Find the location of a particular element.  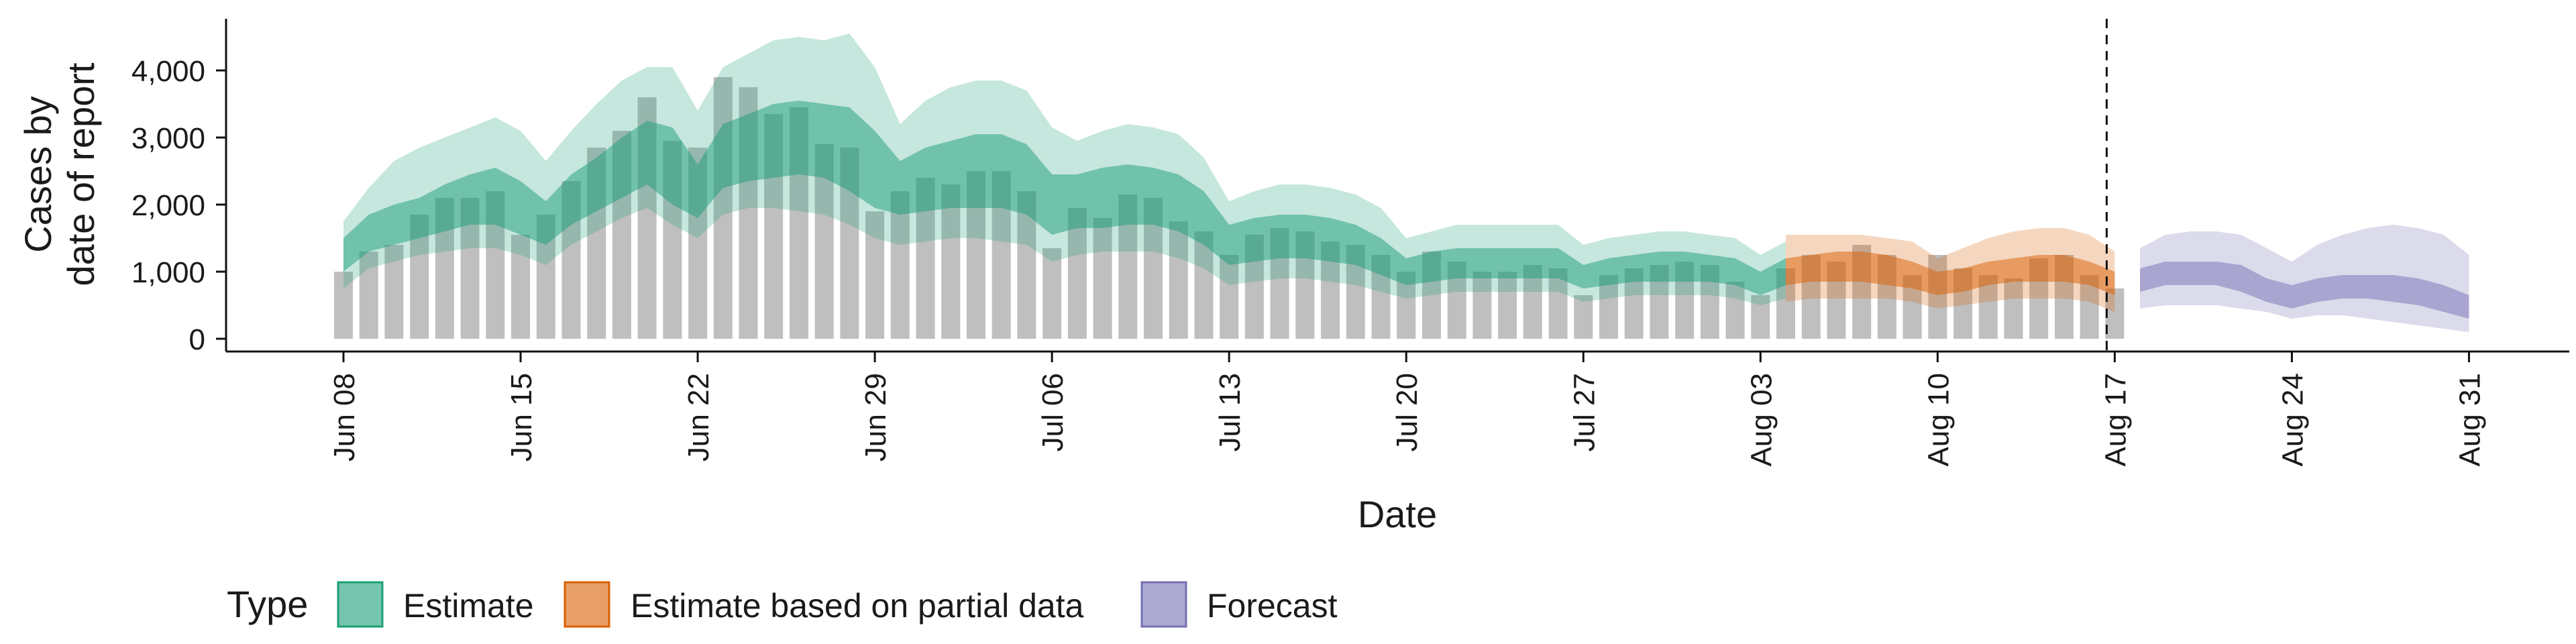

x-tick-label: Jul 13 is located at coordinates (1230, 412).